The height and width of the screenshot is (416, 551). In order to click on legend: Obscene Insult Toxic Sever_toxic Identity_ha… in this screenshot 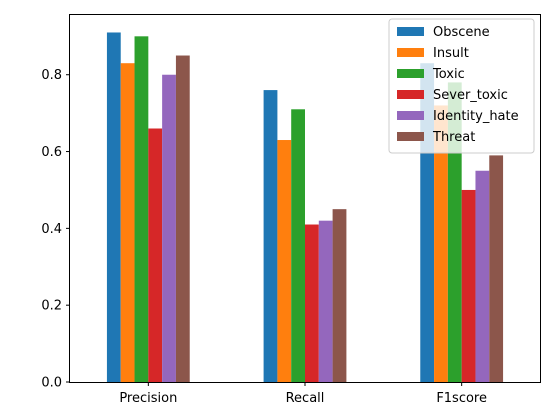, I will do `click(461, 86)`.